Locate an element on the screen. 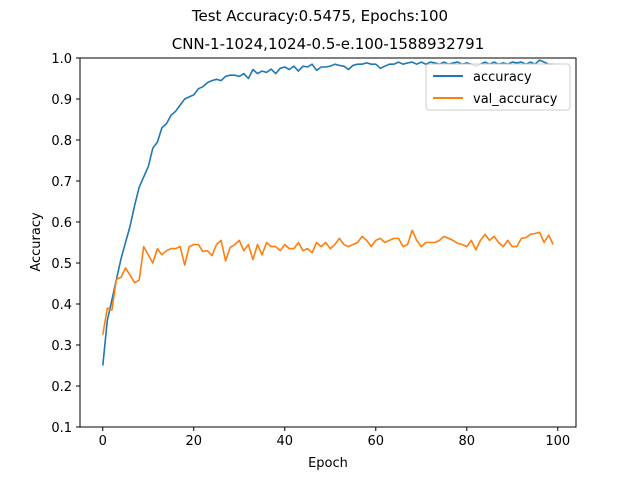 The height and width of the screenshot is (480, 640). y-tick-label: 0.4 is located at coordinates (61, 305).